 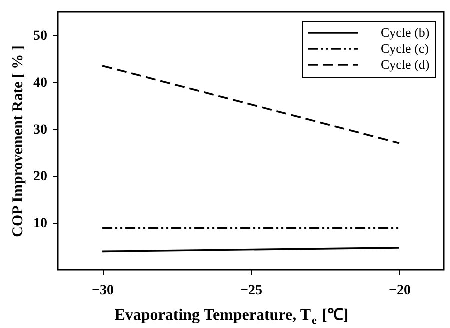 I want to click on x-tick-label: −25, so click(x=251, y=291).